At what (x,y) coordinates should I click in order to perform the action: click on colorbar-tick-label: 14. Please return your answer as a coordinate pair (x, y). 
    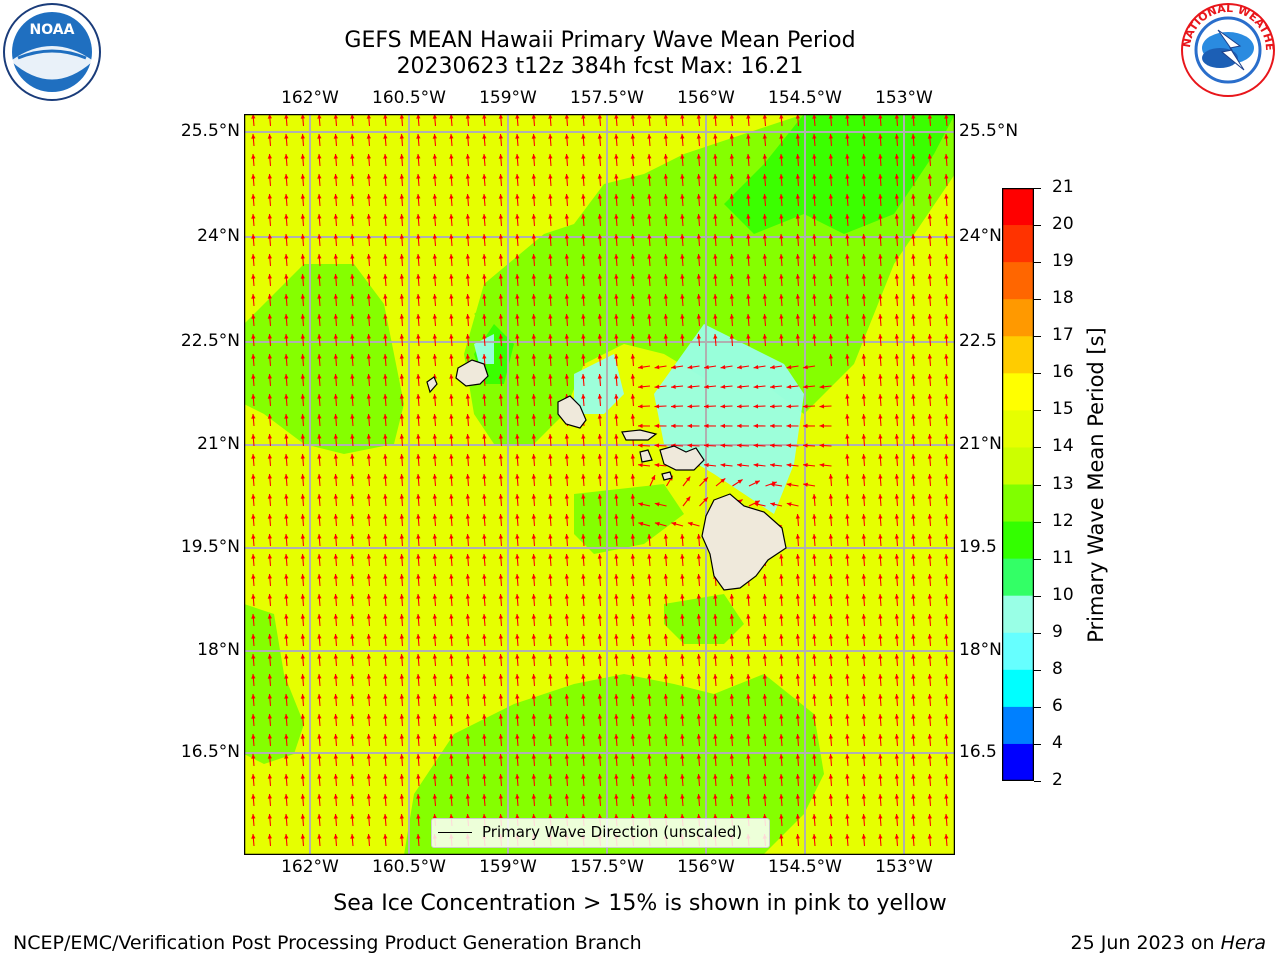
    Looking at the image, I should click on (1063, 446).